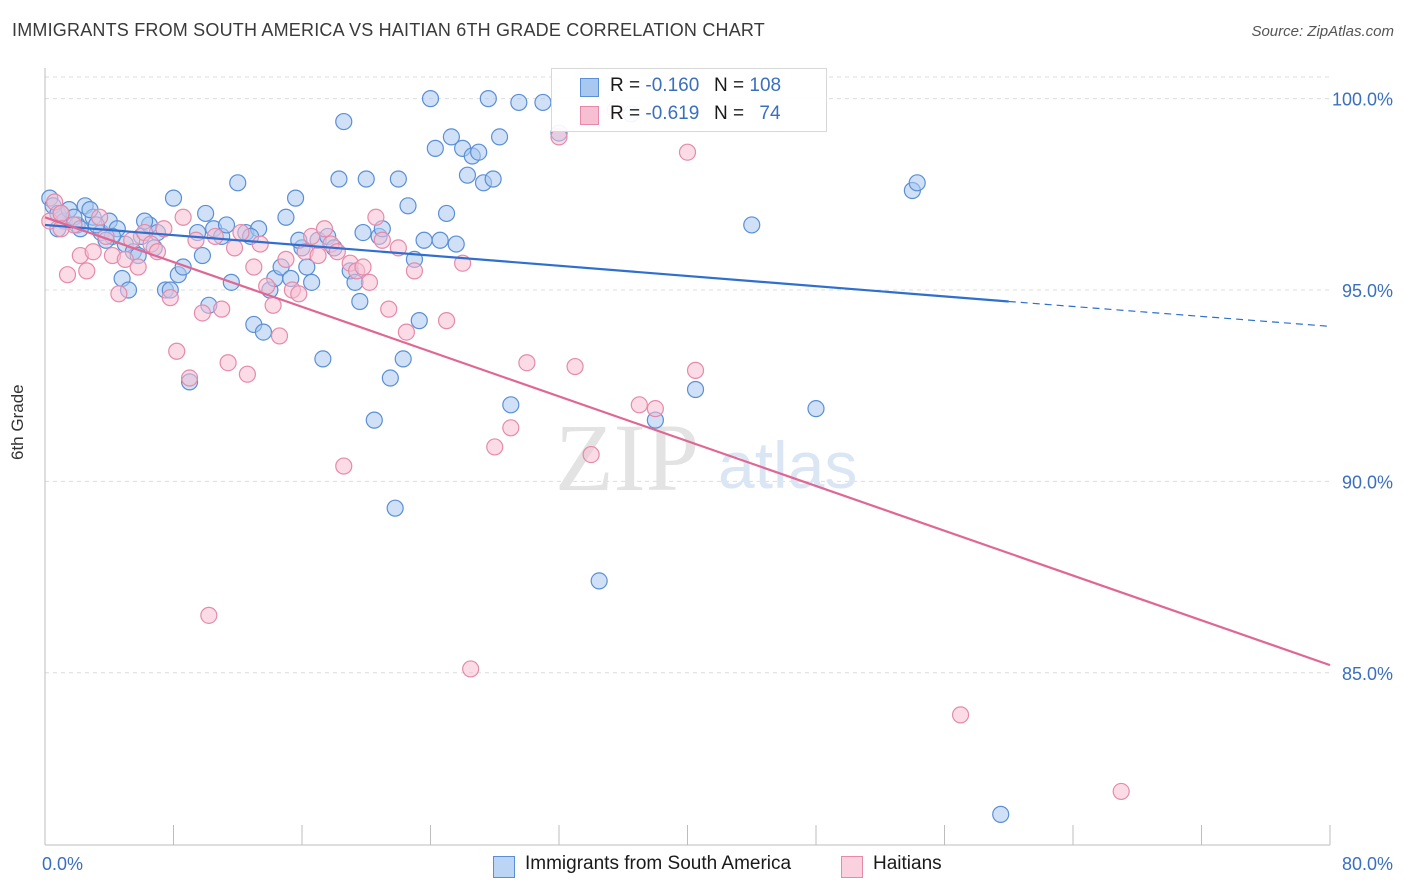 Image resolution: width=1406 pixels, height=892 pixels. Describe the element at coordinates (654, 86) in the screenshot. I see `legend-r-south-america: R = -0.160` at that location.